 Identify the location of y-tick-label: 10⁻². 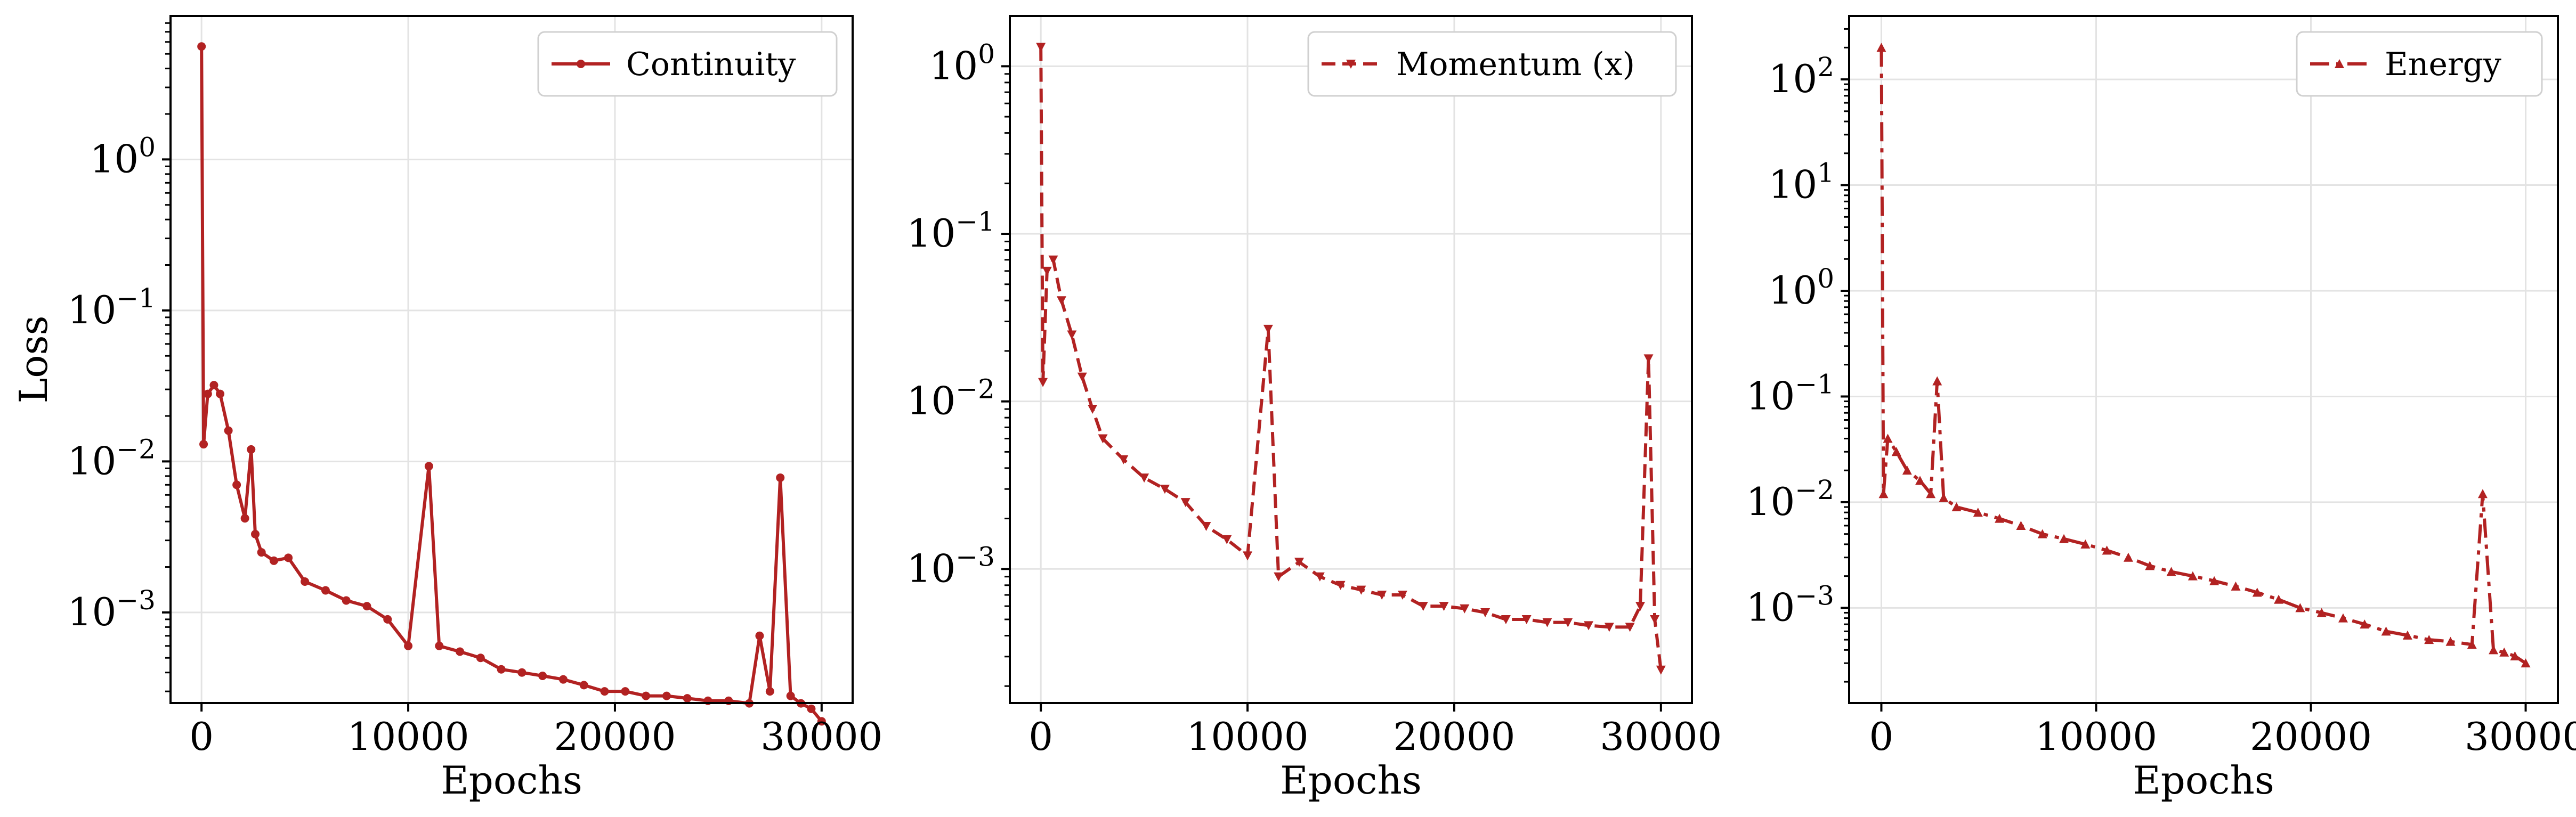
(951, 399).